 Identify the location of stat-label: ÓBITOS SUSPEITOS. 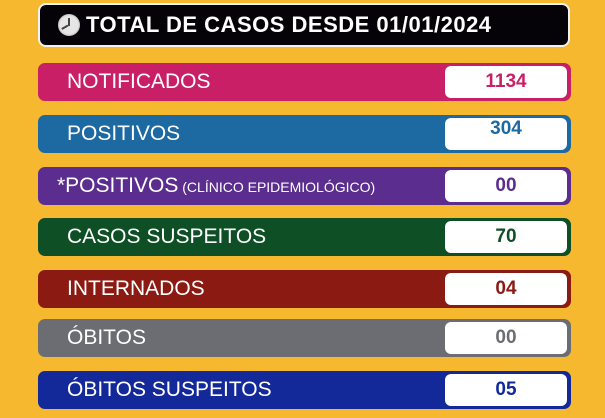
(169, 389).